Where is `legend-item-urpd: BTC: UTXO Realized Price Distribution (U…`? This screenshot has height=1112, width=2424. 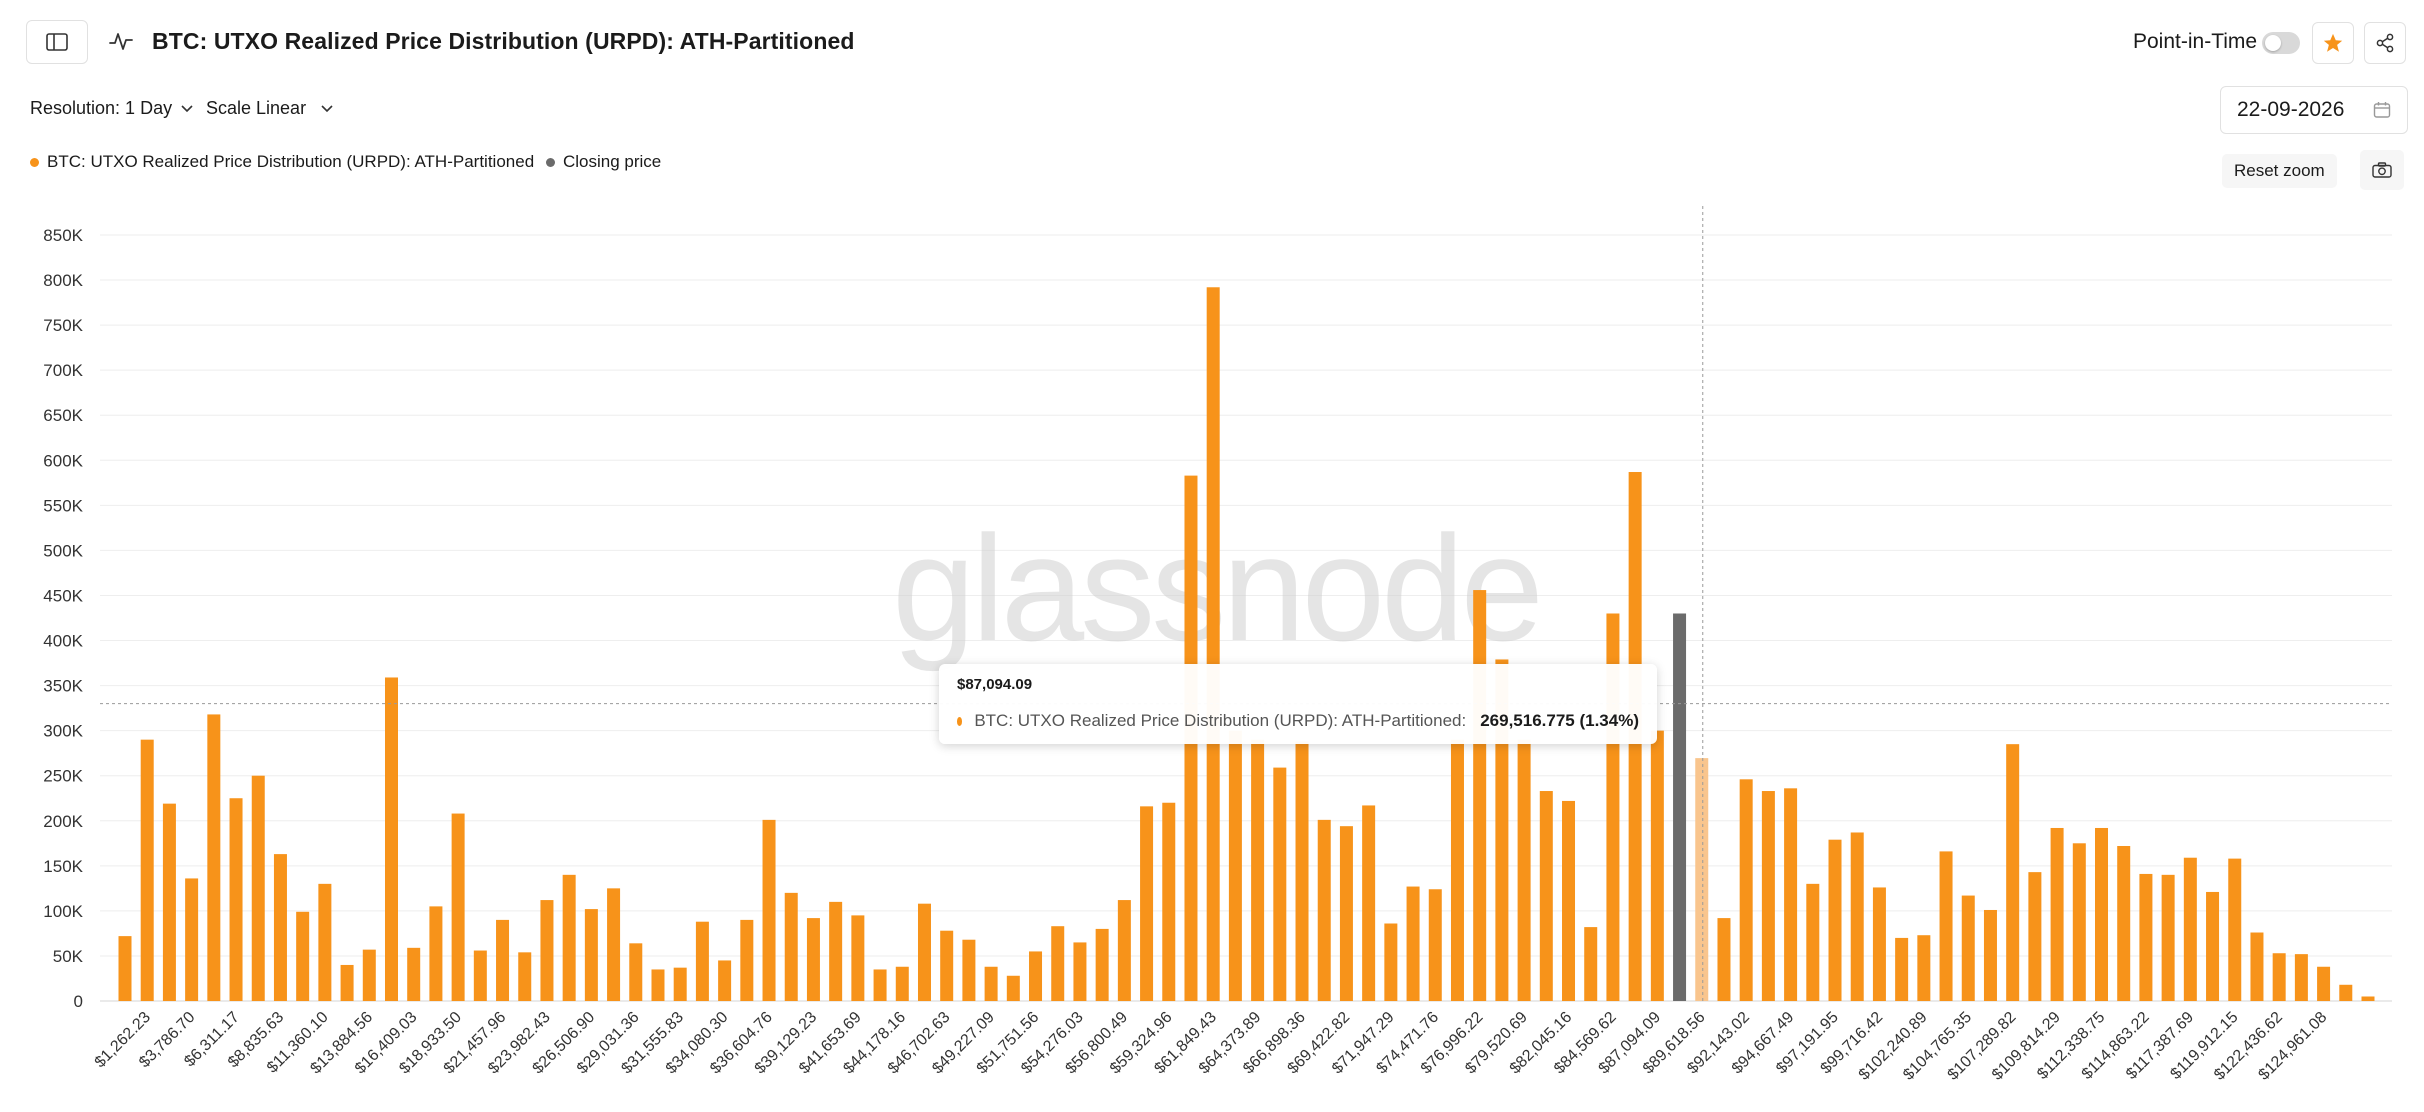 legend-item-urpd: BTC: UTXO Realized Price Distribution (U… is located at coordinates (282, 162).